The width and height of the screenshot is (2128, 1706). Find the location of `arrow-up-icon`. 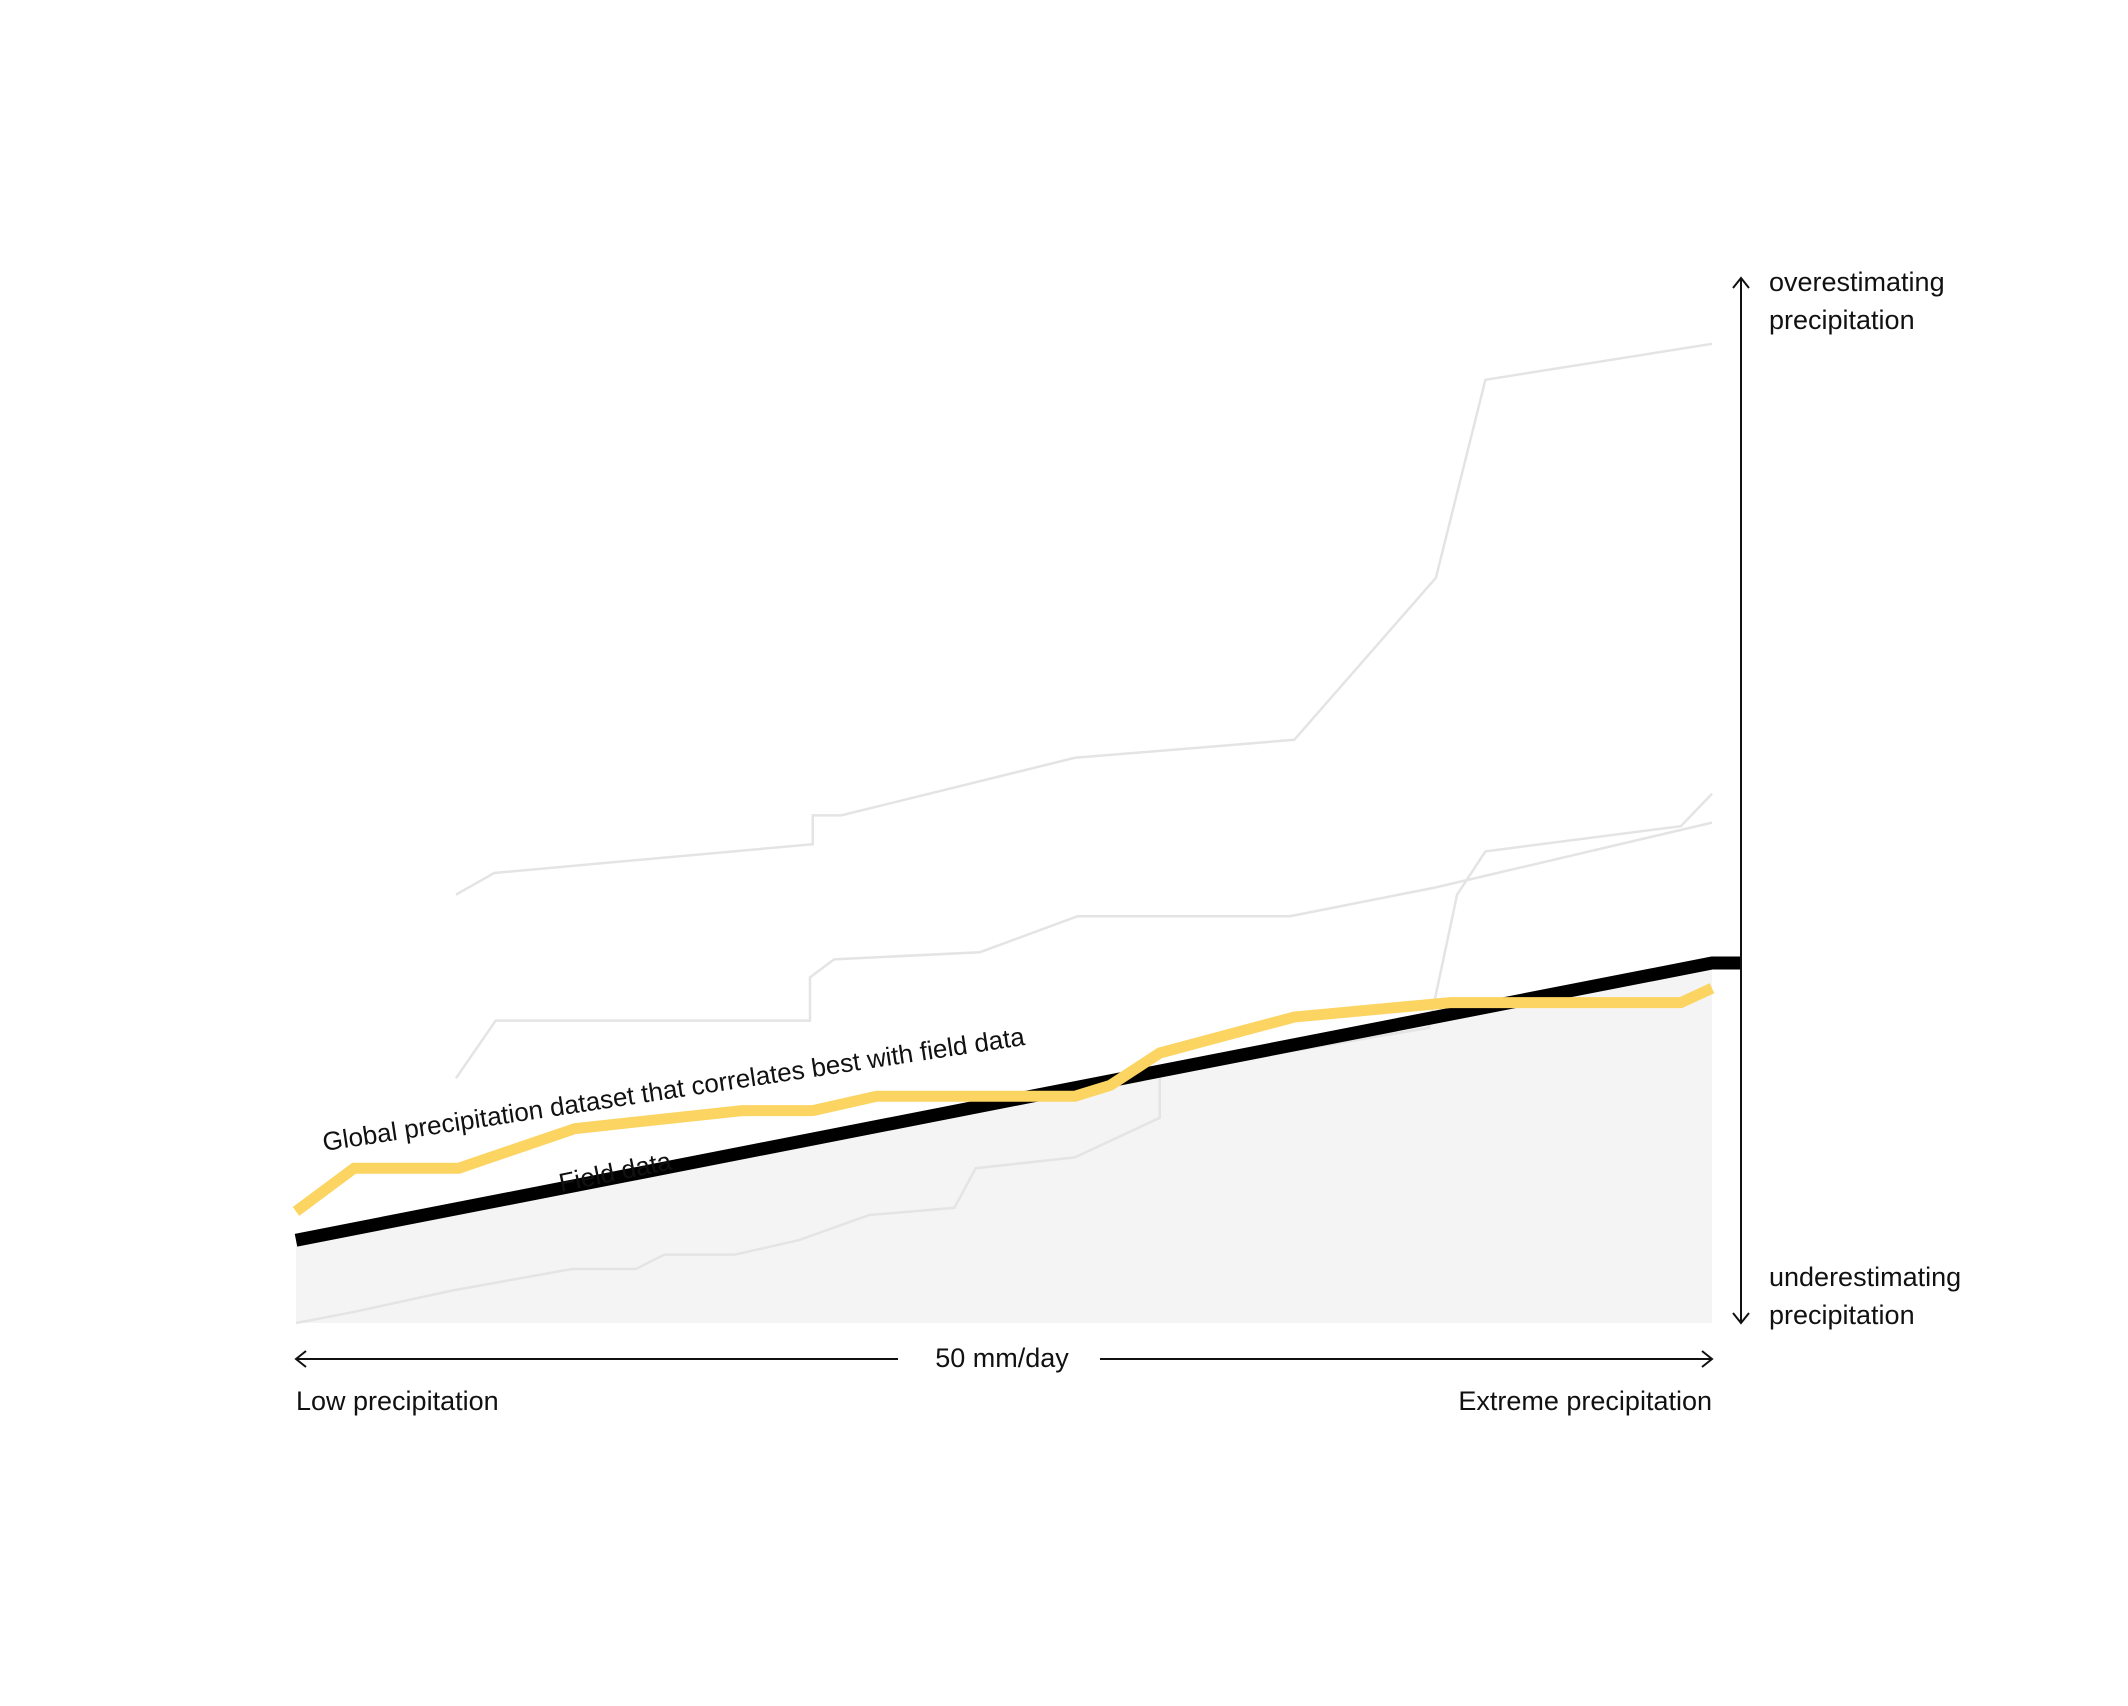

arrow-up-icon is located at coordinates (1741, 282).